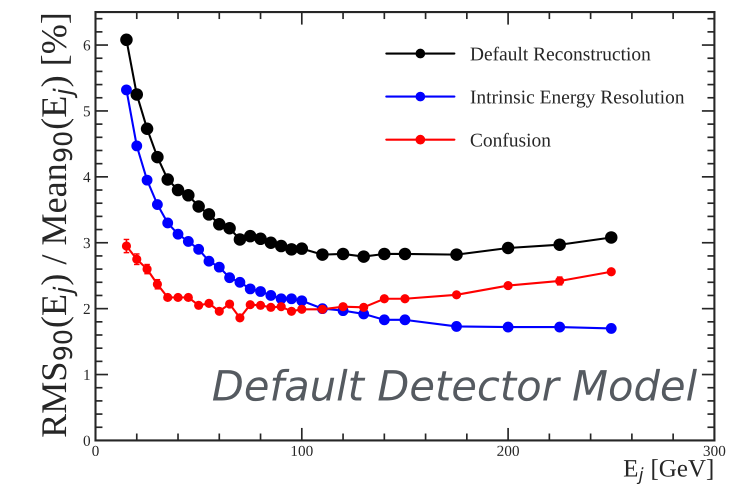  Describe the element at coordinates (715, 451) in the screenshot. I see `x-tick-label: 300` at that location.